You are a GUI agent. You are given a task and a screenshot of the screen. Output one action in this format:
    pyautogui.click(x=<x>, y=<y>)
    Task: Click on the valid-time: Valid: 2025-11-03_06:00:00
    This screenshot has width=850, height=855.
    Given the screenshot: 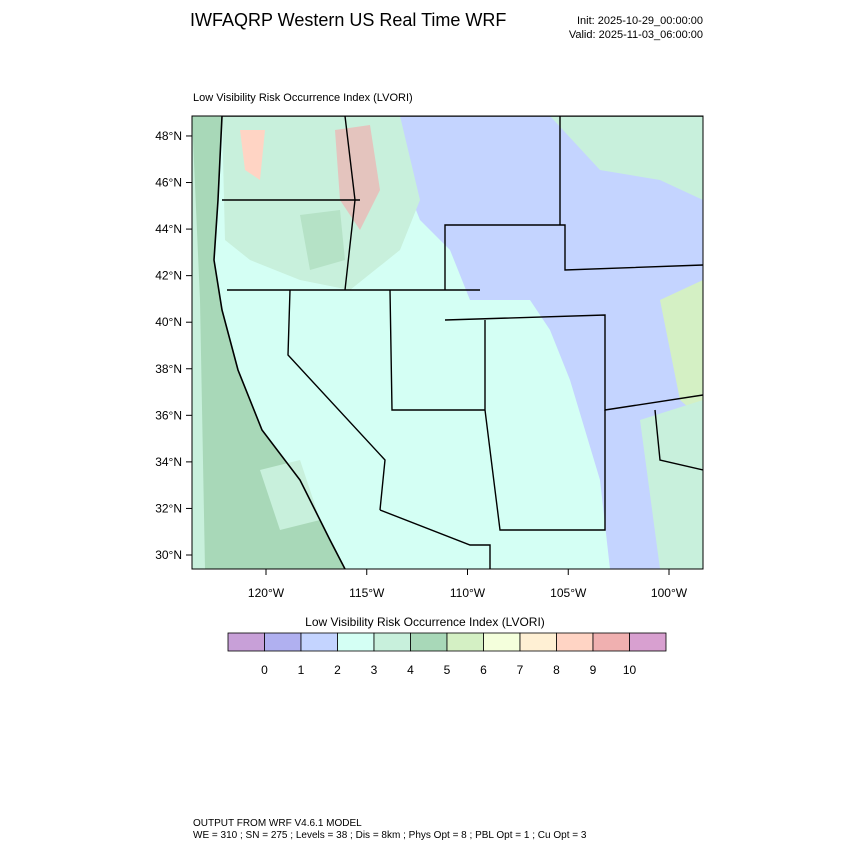 What is the action you would take?
    pyautogui.click(x=636, y=35)
    